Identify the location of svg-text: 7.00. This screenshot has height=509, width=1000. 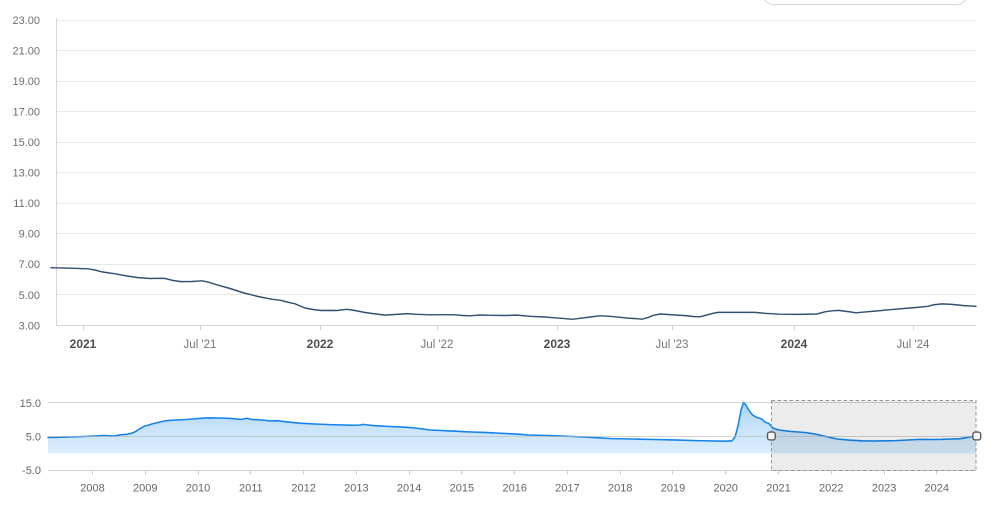
(29, 265).